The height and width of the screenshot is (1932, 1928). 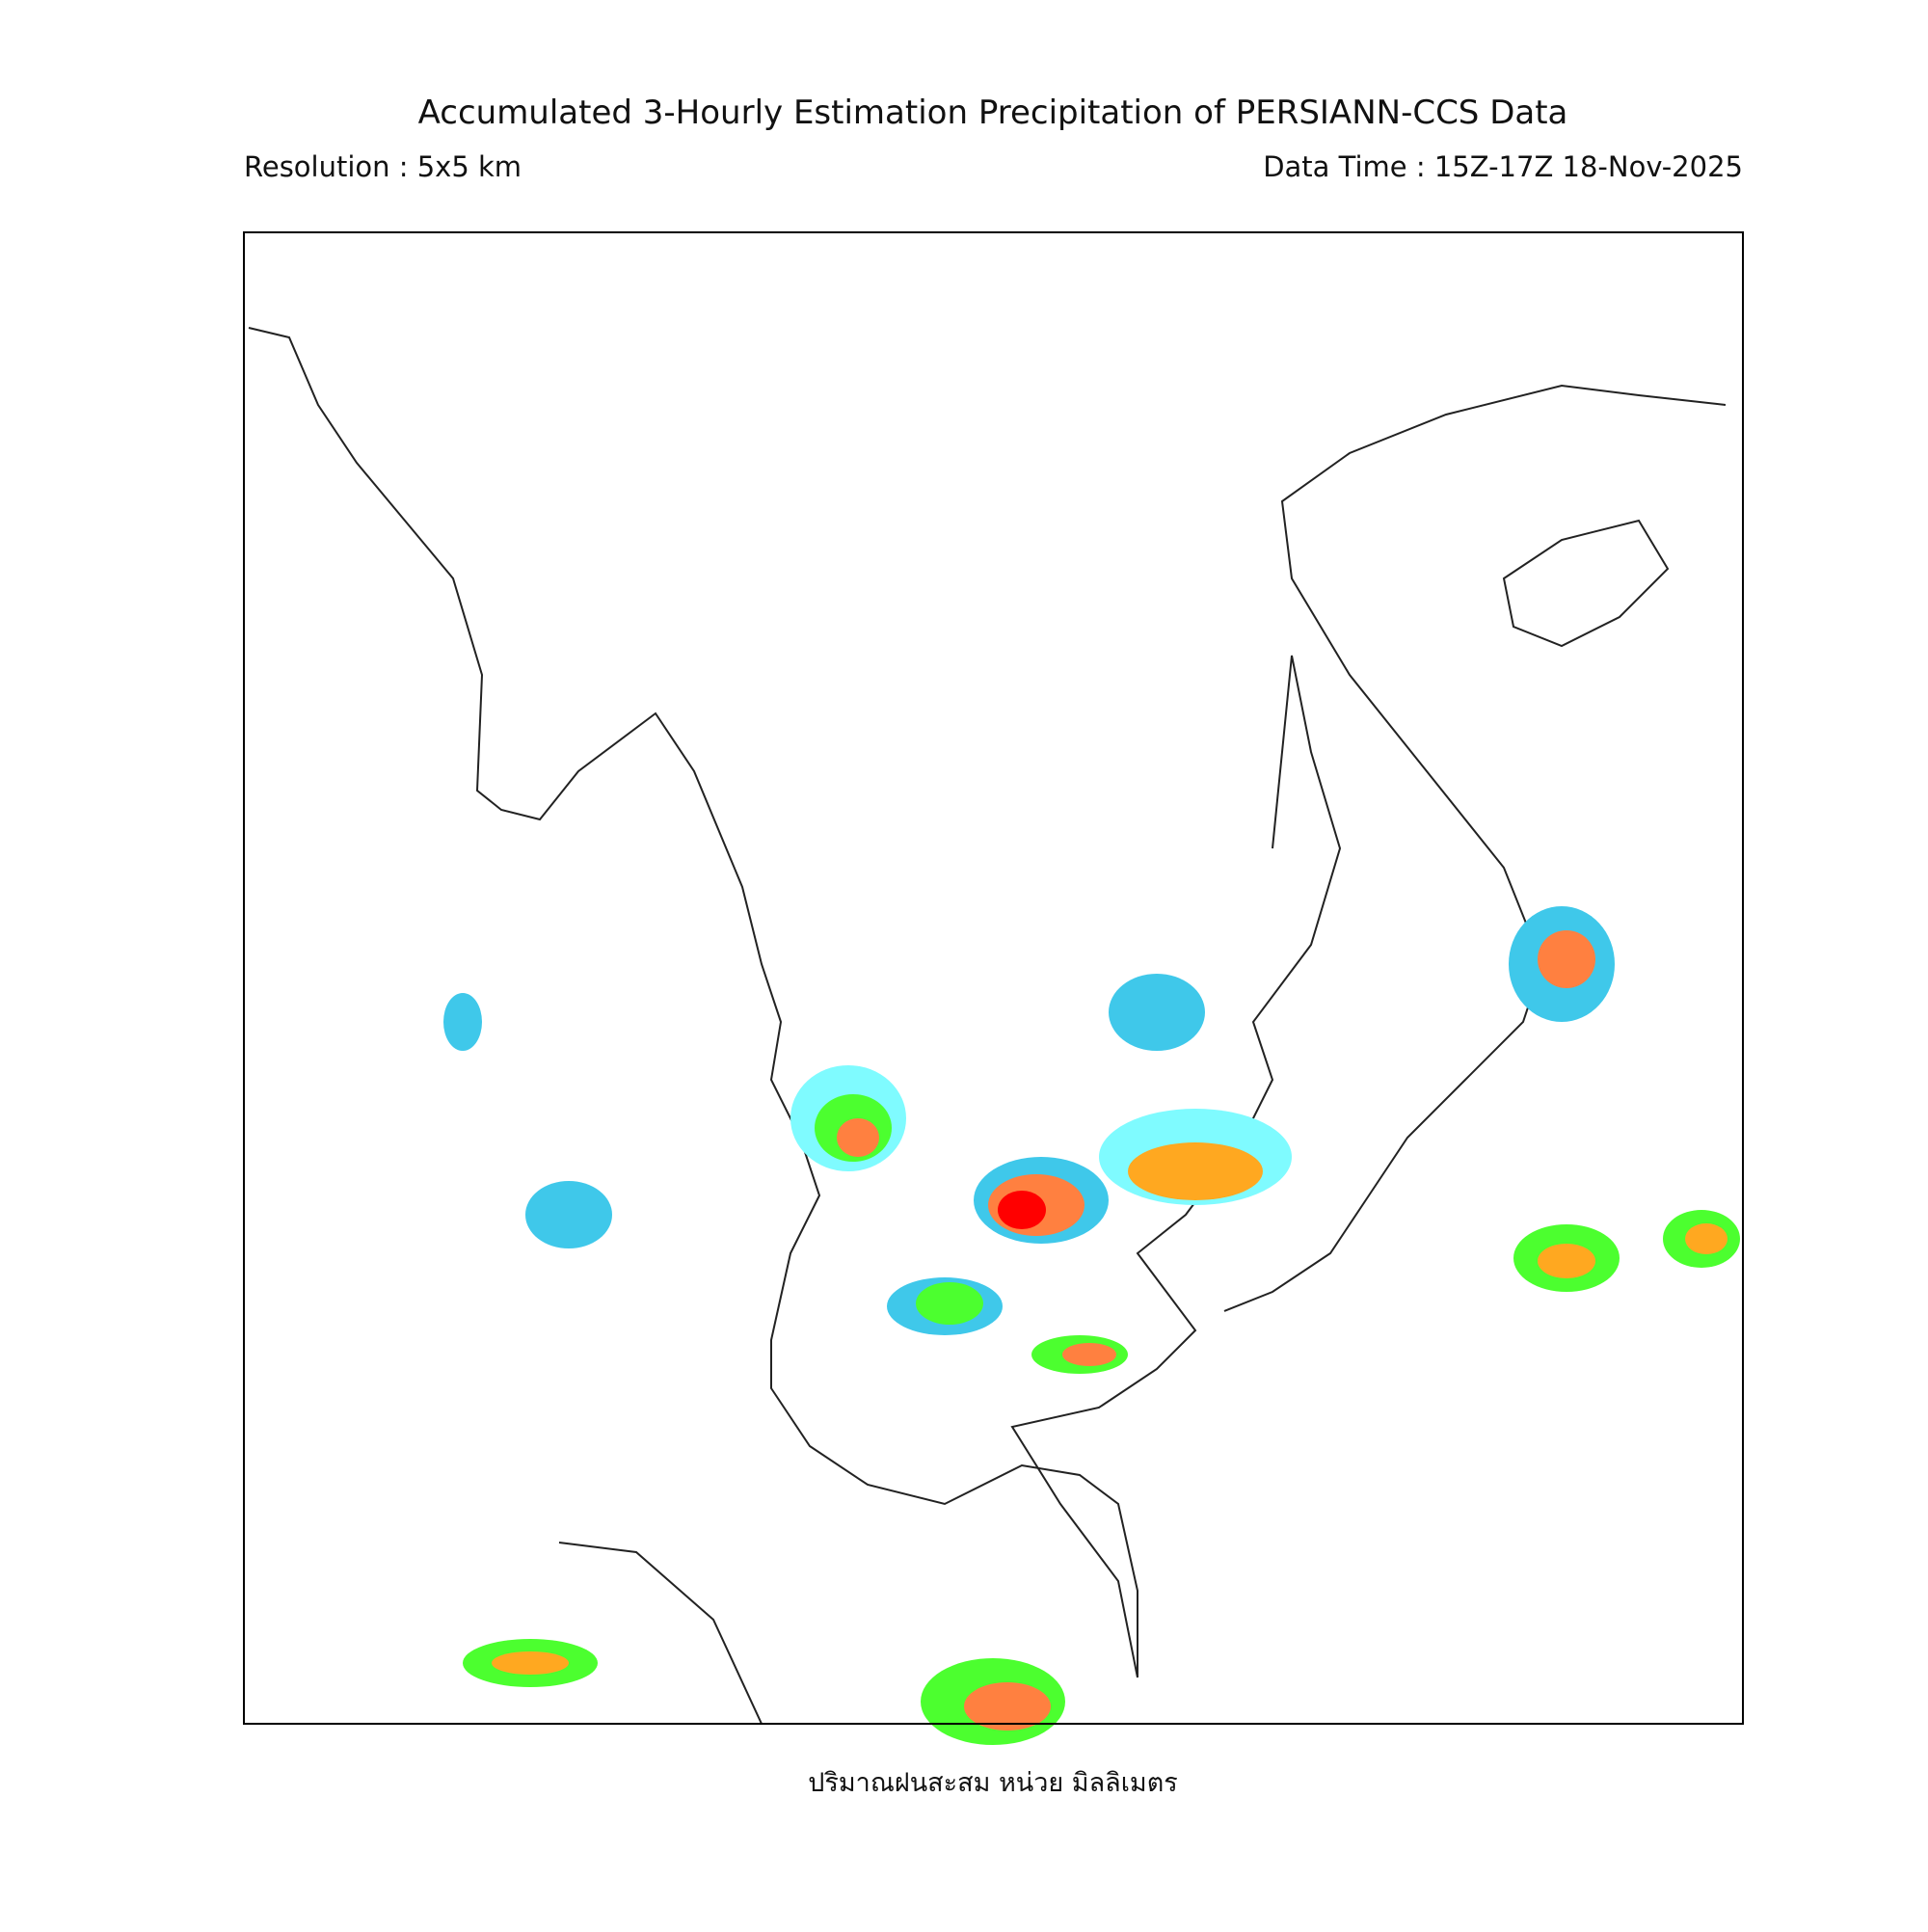 I want to click on colorbar-label: ปริมาณฝนสะสม หน่วย มิลลิเมตร, so click(x=993, y=1783).